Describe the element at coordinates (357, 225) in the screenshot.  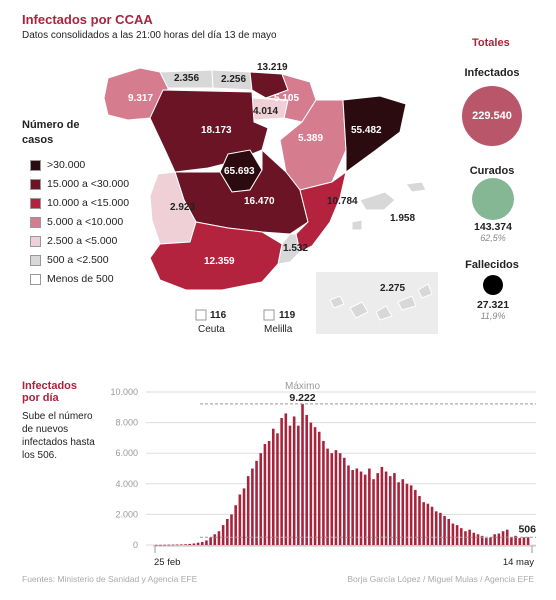
I see `region-baleares-ibiza` at that location.